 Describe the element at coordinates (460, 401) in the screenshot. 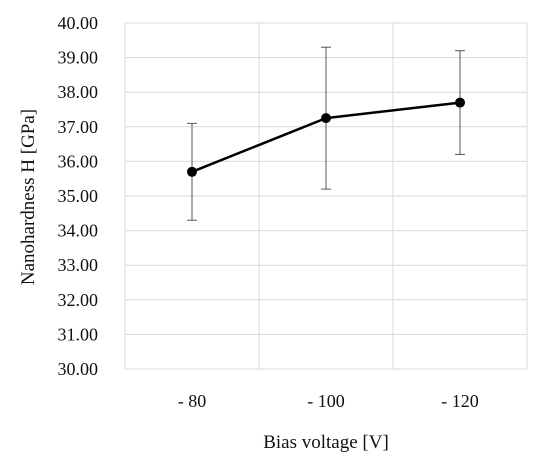

I see `x-tick-label: - 120` at that location.